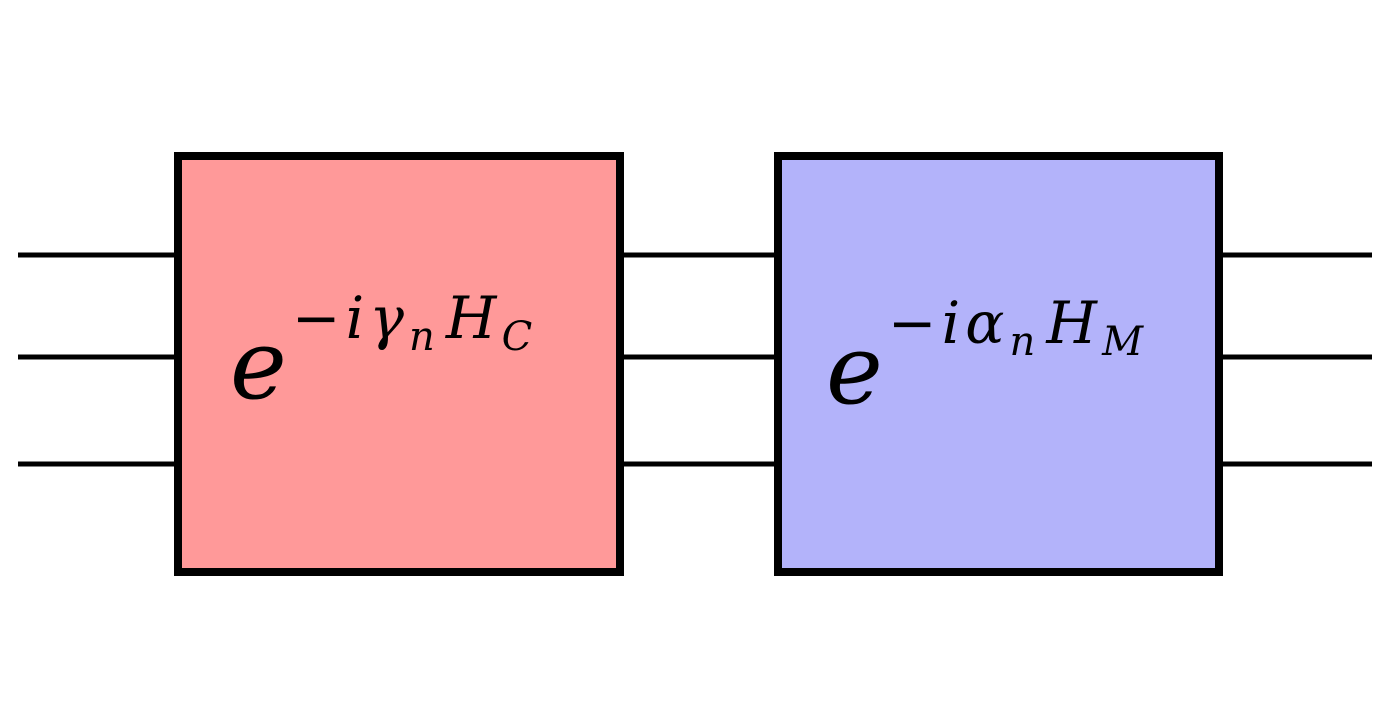 This screenshot has height=716, width=1392. Describe the element at coordinates (1023, 342) in the screenshot. I see `mixer-gate-param-sub: n` at that location.